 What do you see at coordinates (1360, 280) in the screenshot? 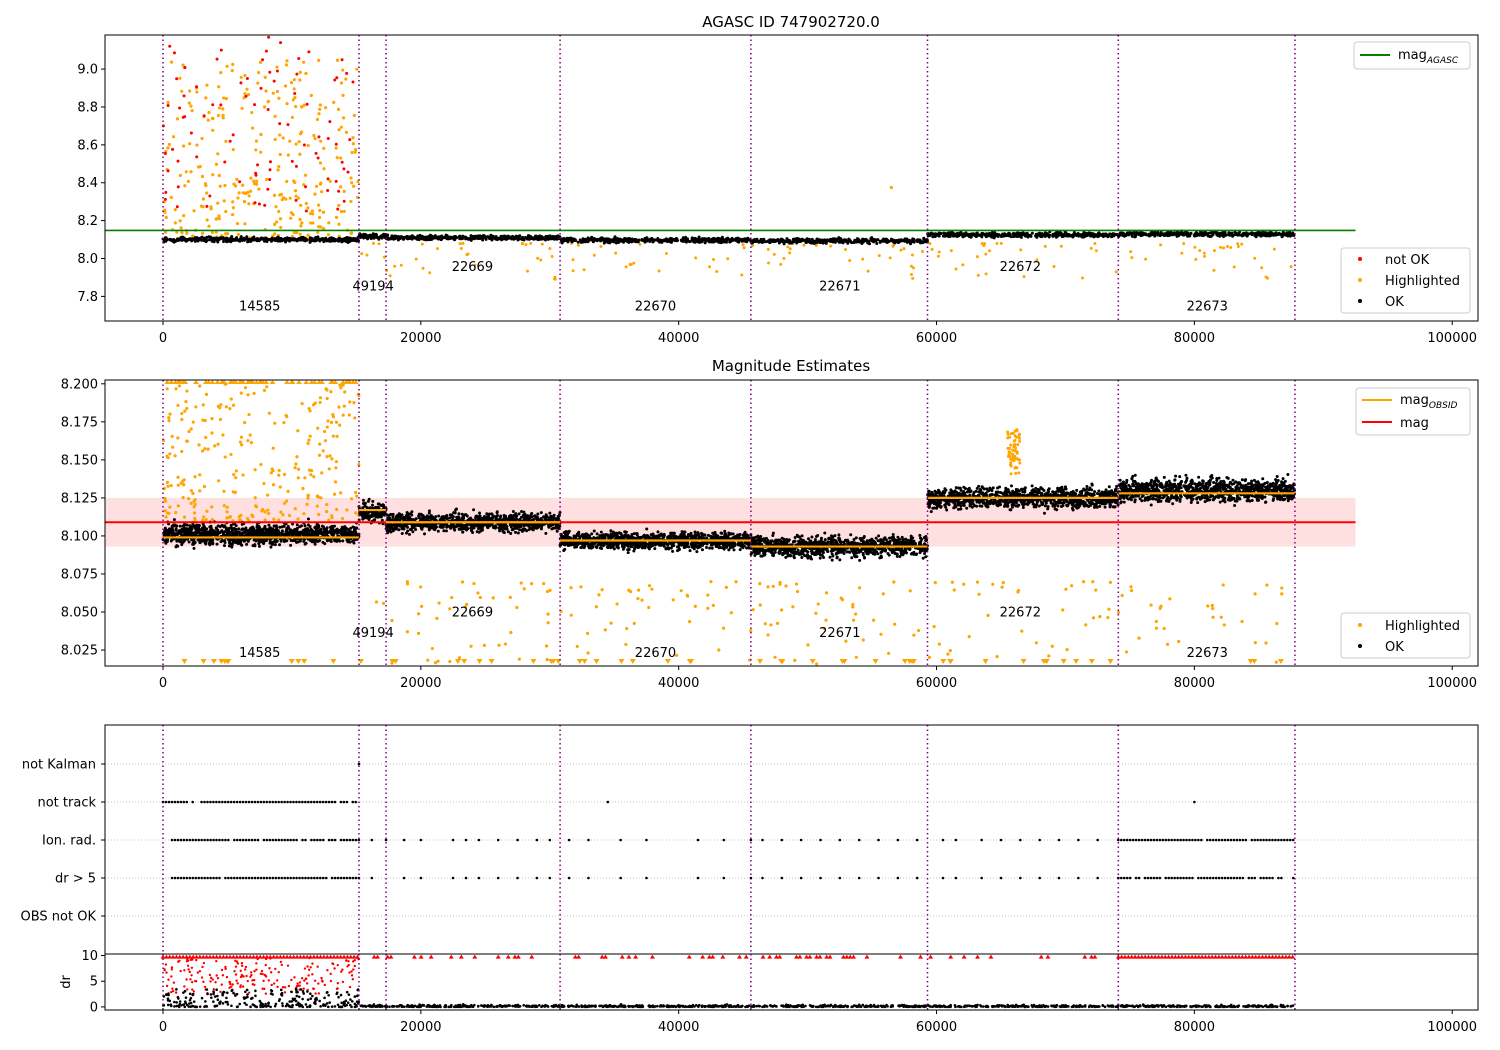
I see `legend-marker-highlighted` at bounding box center [1360, 280].